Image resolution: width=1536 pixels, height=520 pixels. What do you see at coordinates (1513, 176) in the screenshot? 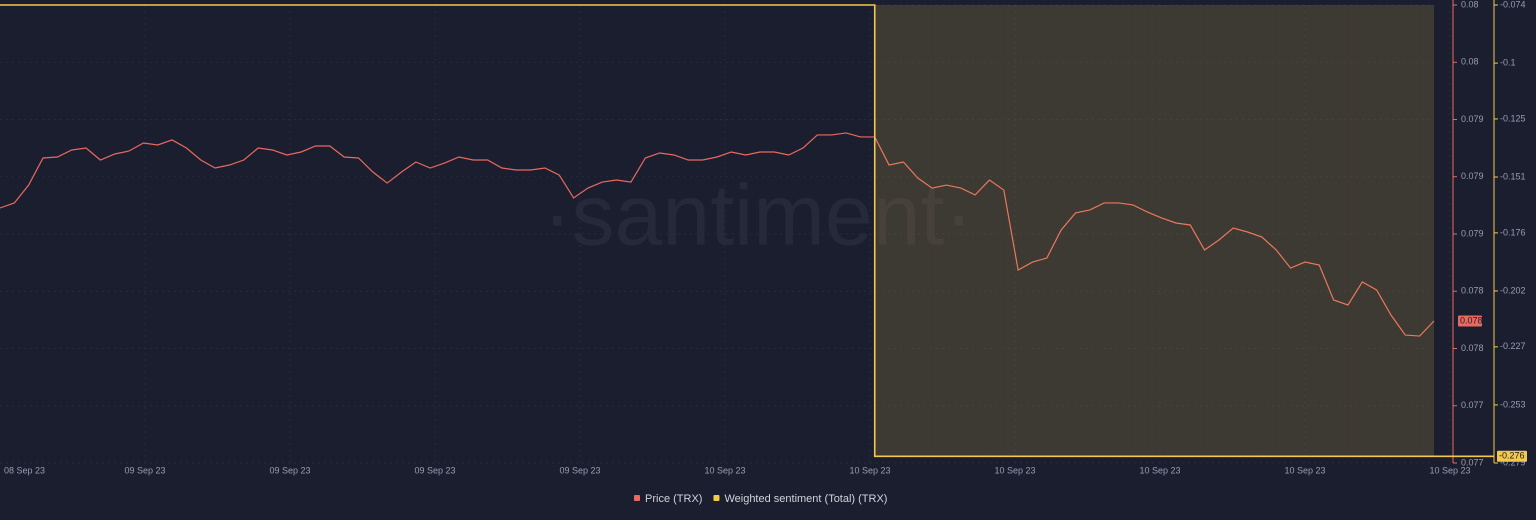
I see `y2-tick-label: -0.151` at bounding box center [1513, 176].